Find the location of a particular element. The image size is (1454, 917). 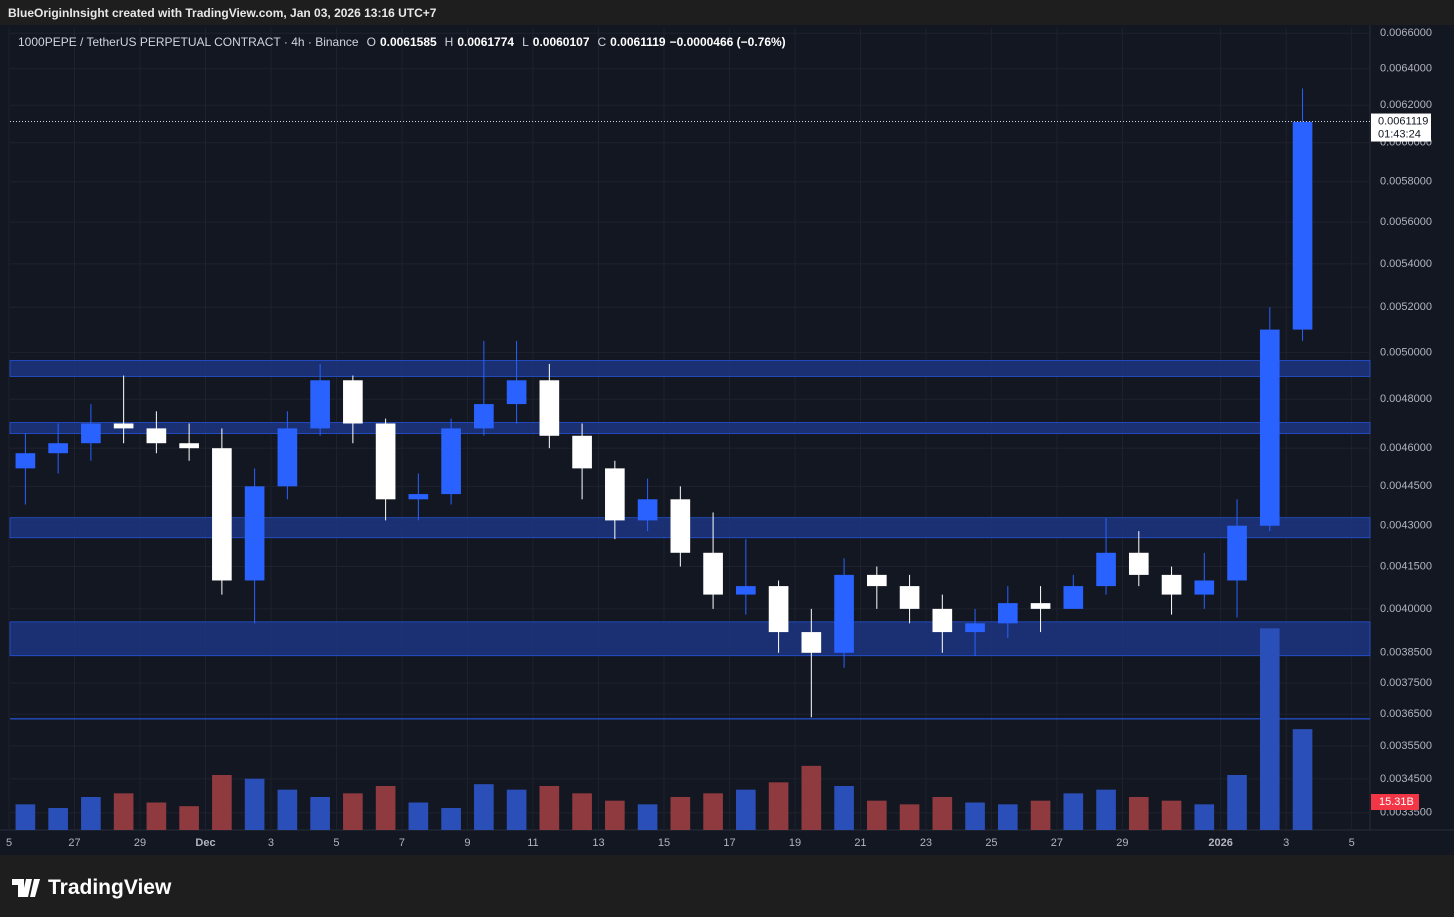

footer: TradingView is located at coordinates (91, 888).